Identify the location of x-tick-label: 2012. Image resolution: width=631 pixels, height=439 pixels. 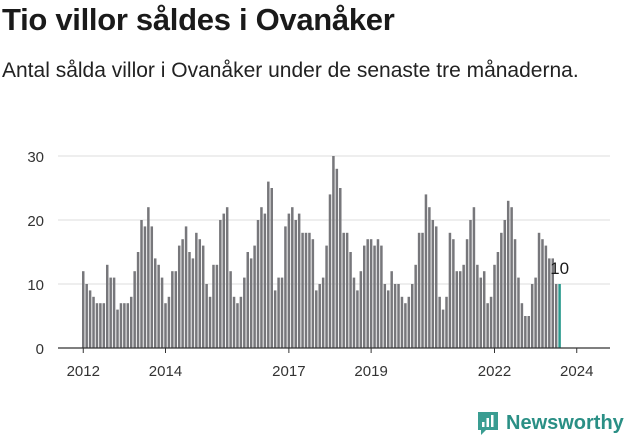
(83, 371).